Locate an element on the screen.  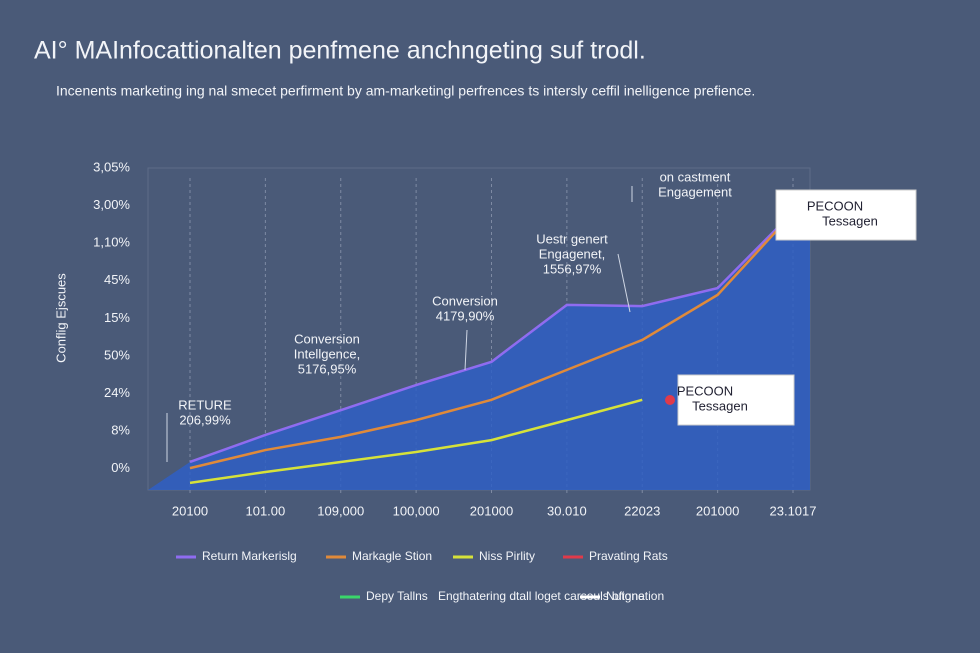
y-axis-label: 0% is located at coordinates (120, 467).